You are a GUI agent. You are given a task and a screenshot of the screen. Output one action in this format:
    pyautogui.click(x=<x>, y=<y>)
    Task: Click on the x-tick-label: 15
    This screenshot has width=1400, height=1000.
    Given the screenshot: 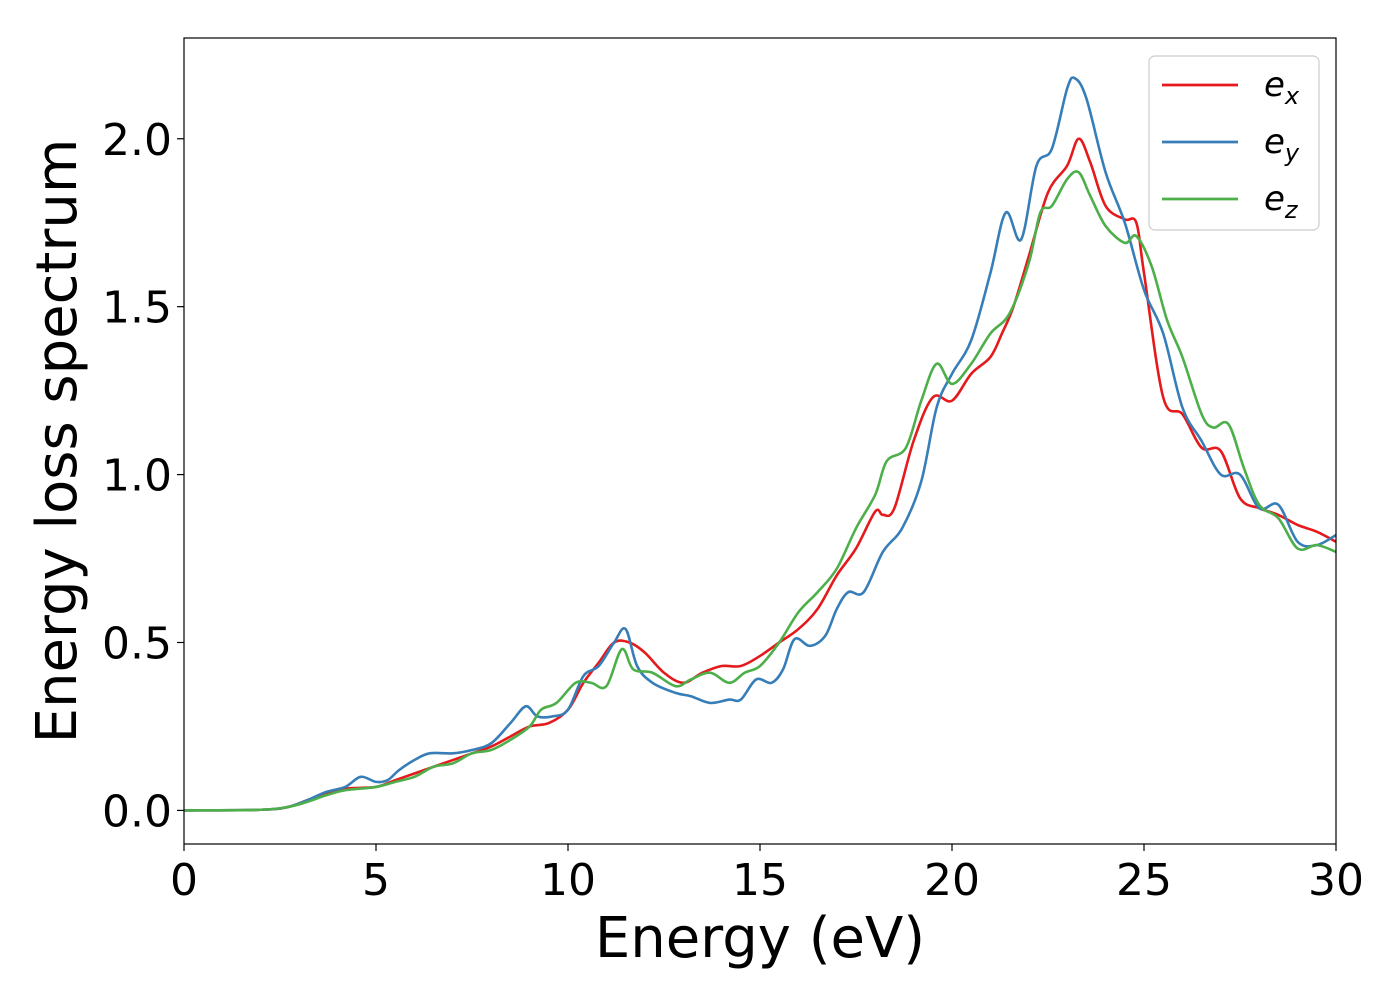 What is the action you would take?
    pyautogui.click(x=760, y=880)
    